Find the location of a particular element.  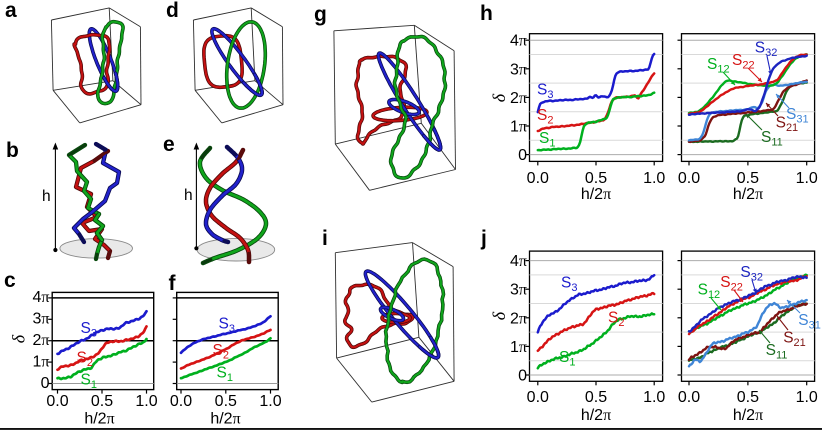

svg-text: c is located at coordinates (10, 280).